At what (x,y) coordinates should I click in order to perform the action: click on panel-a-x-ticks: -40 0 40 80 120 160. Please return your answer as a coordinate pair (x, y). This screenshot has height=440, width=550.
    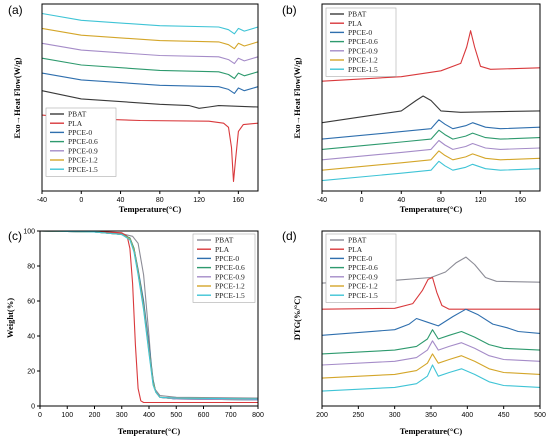
    Looking at the image, I should click on (140, 197).